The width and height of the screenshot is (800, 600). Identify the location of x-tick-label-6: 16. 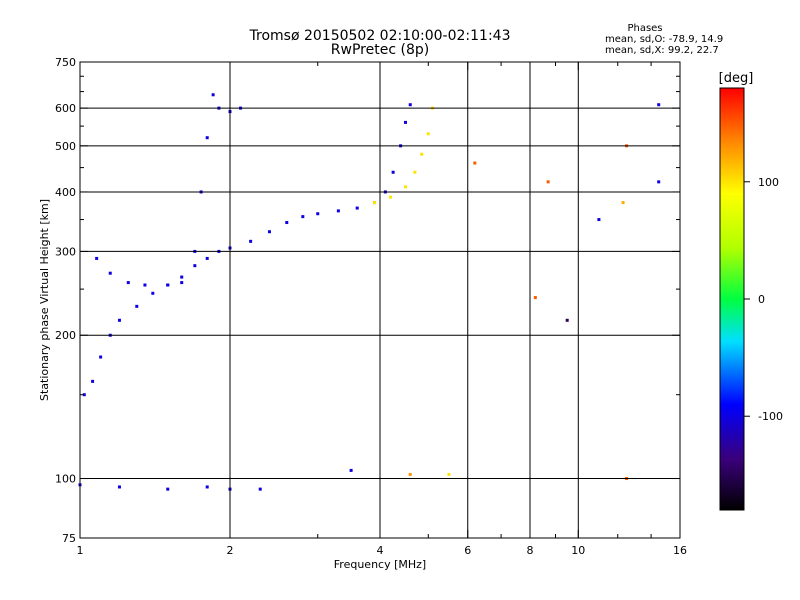
(680, 550).